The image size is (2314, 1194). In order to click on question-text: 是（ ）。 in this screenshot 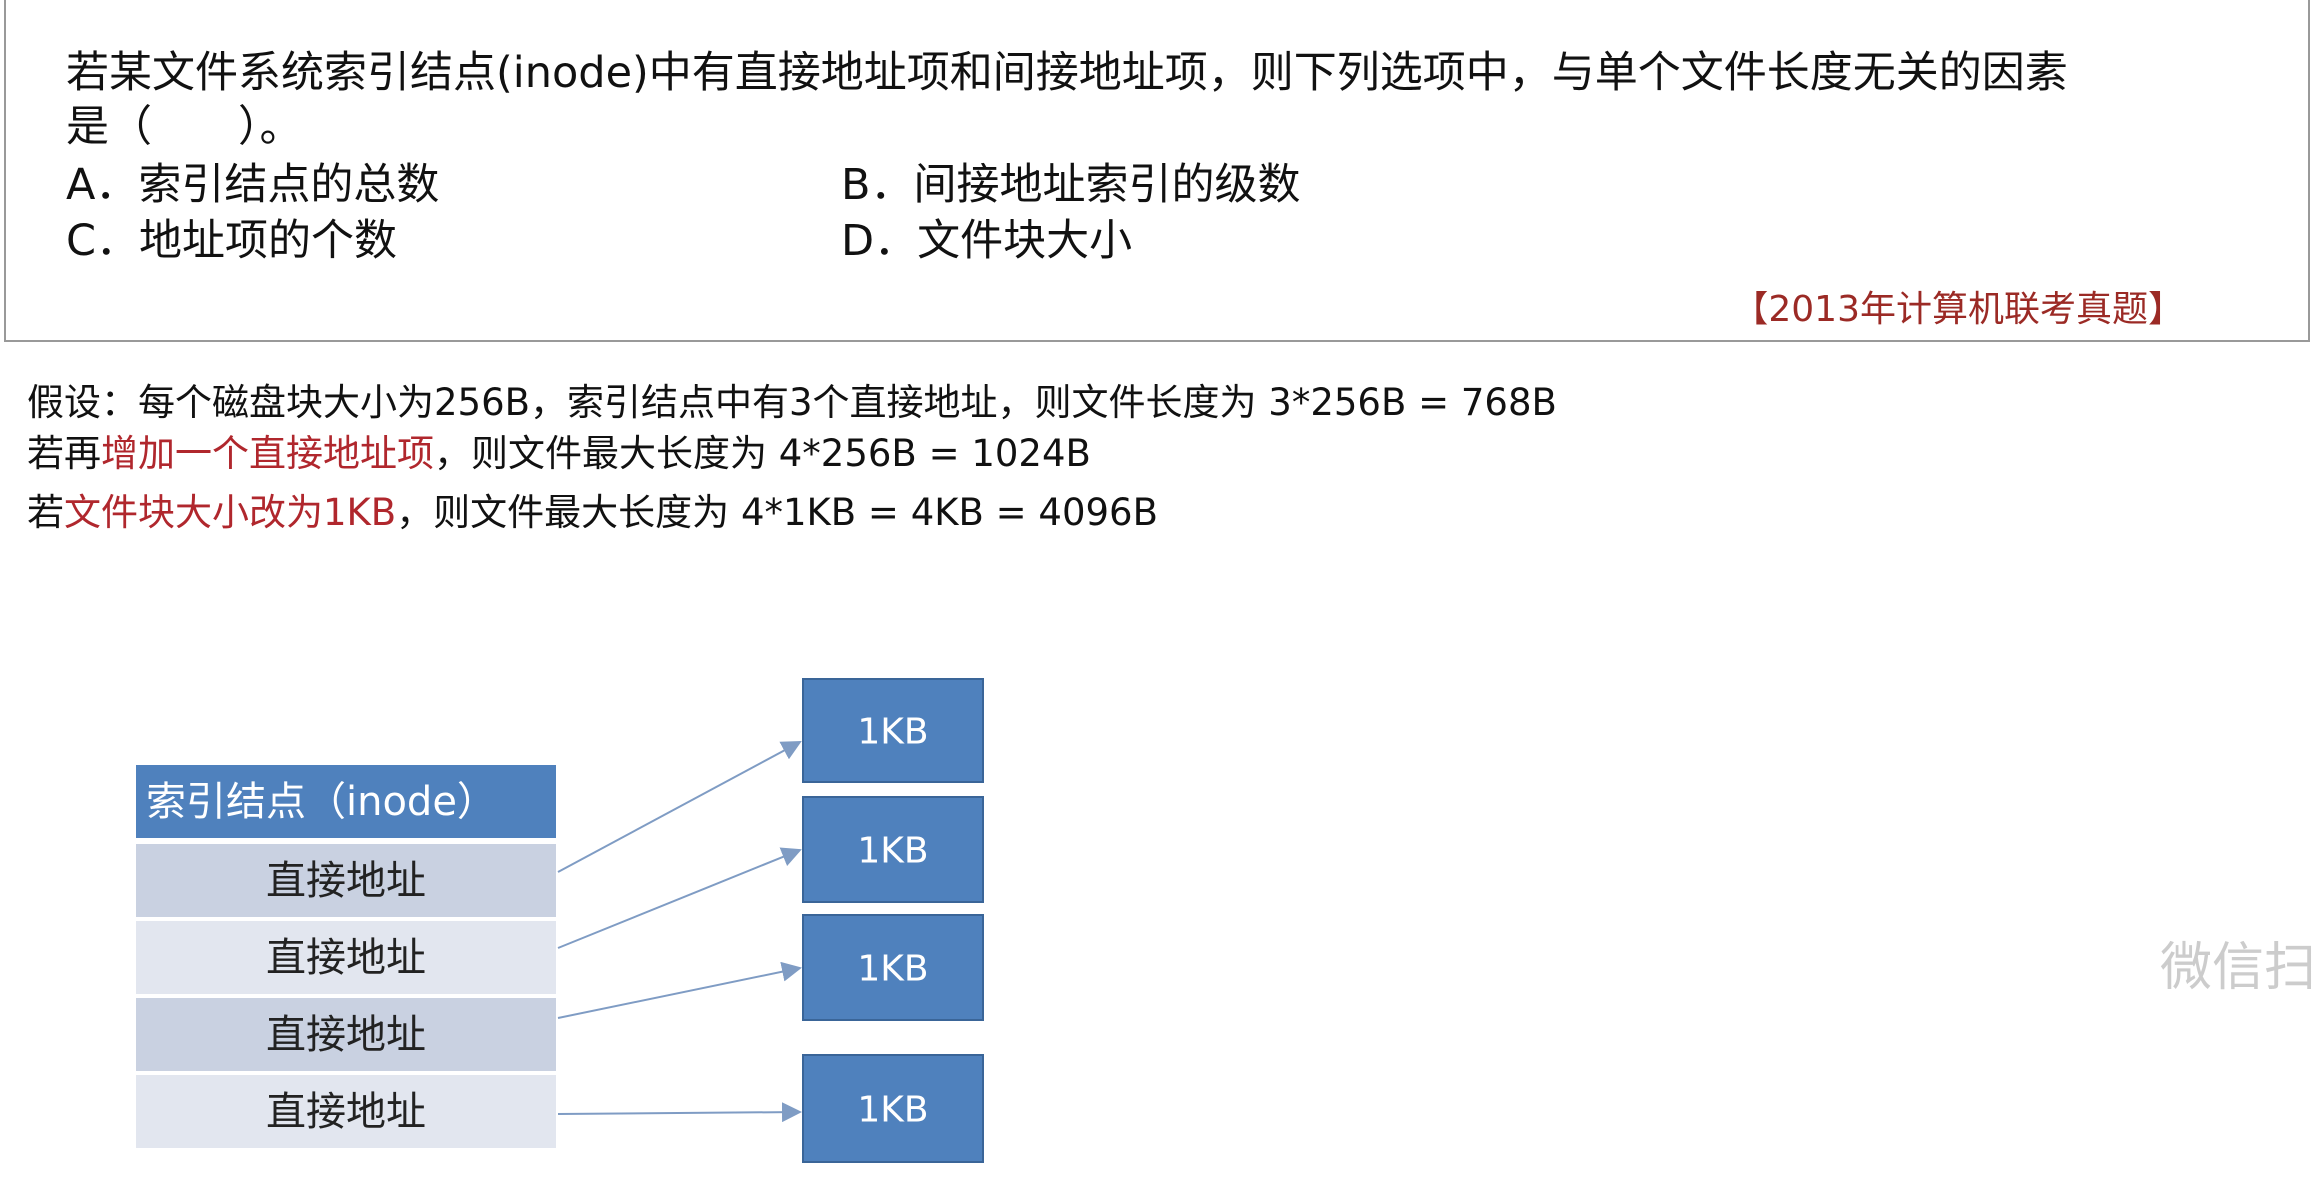, I will do `click(184, 127)`.